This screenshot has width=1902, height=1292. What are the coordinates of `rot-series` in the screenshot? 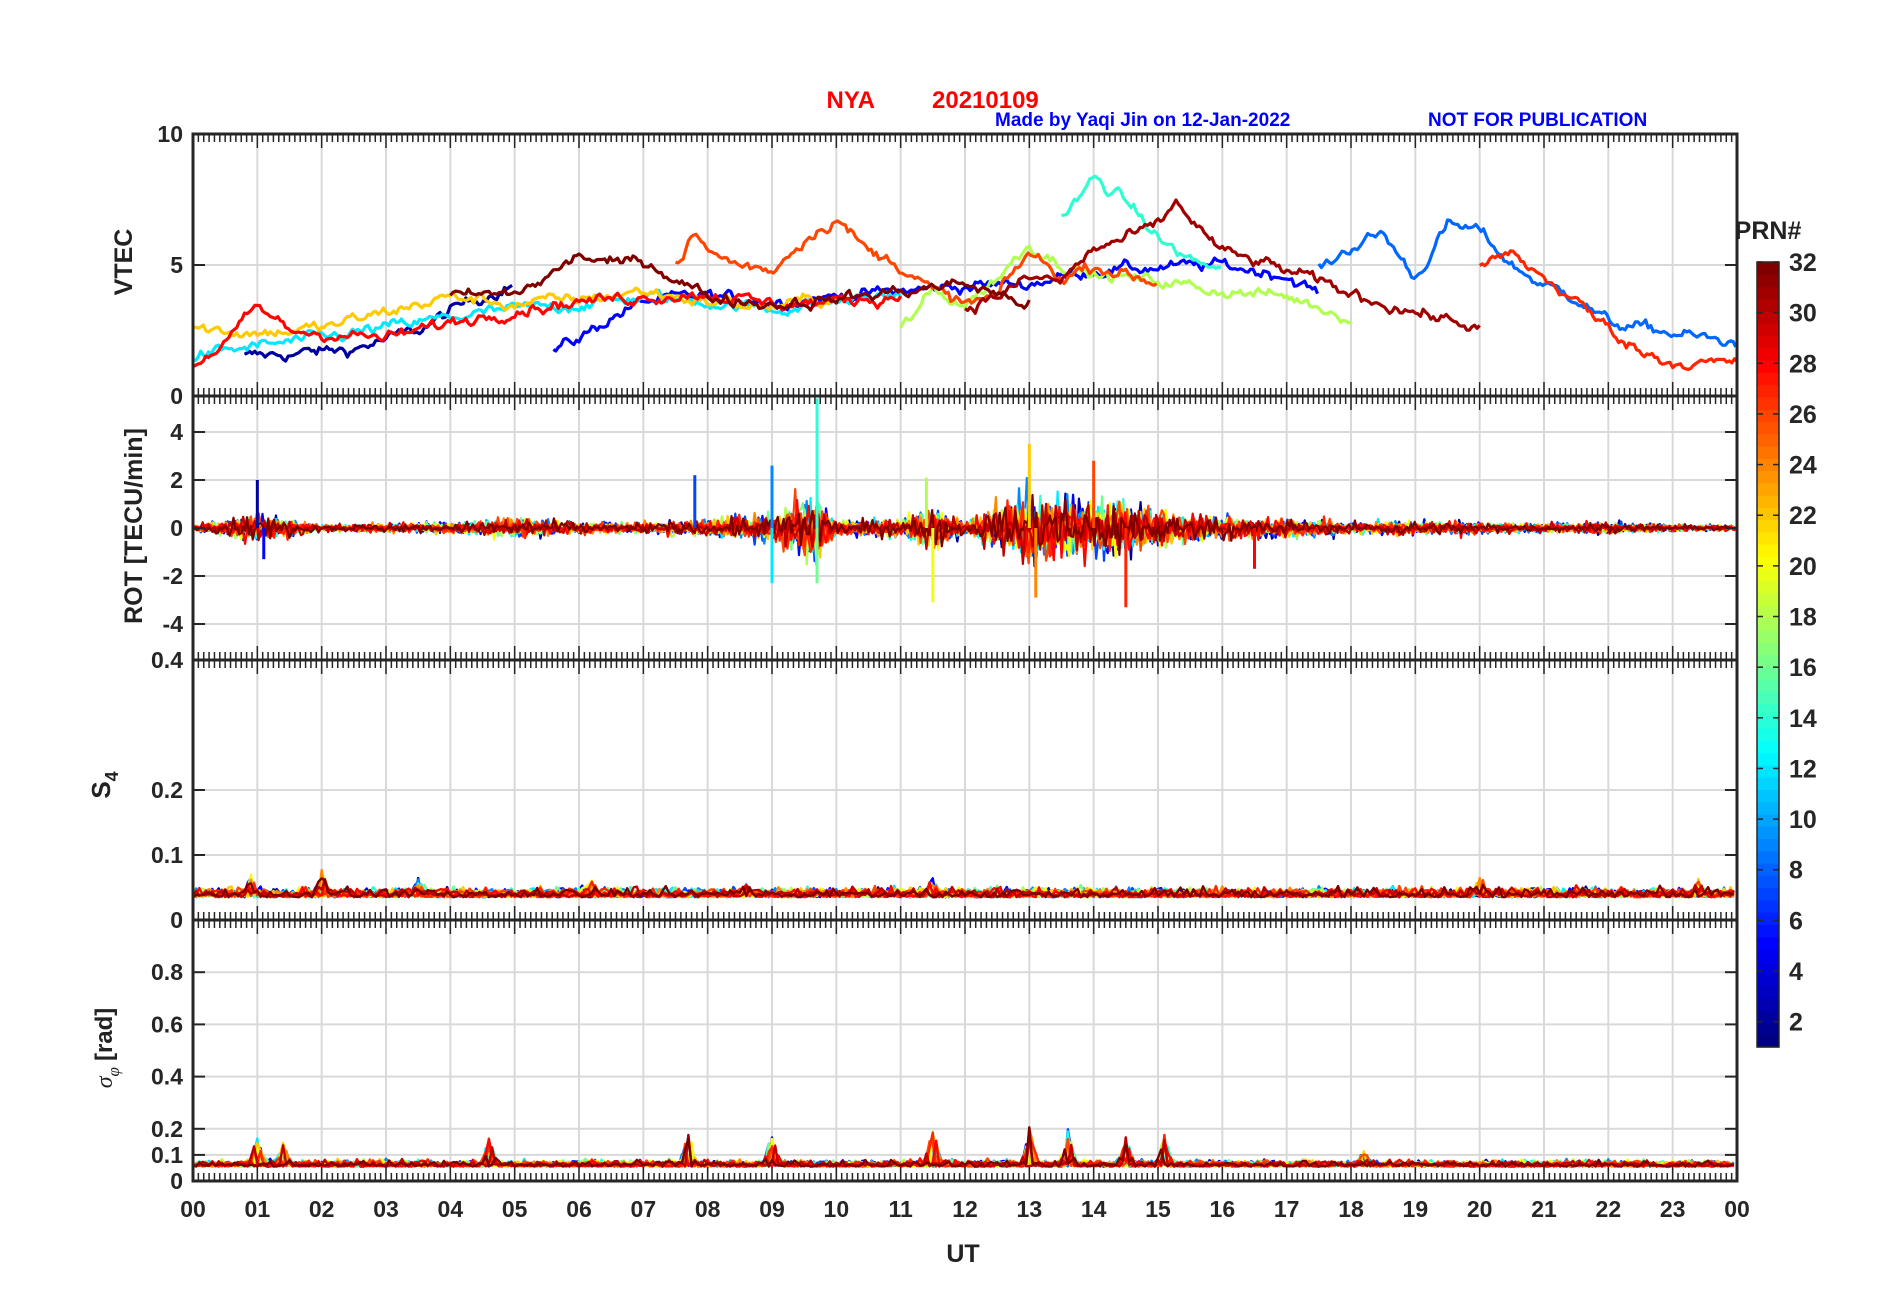 It's located at (964, 503).